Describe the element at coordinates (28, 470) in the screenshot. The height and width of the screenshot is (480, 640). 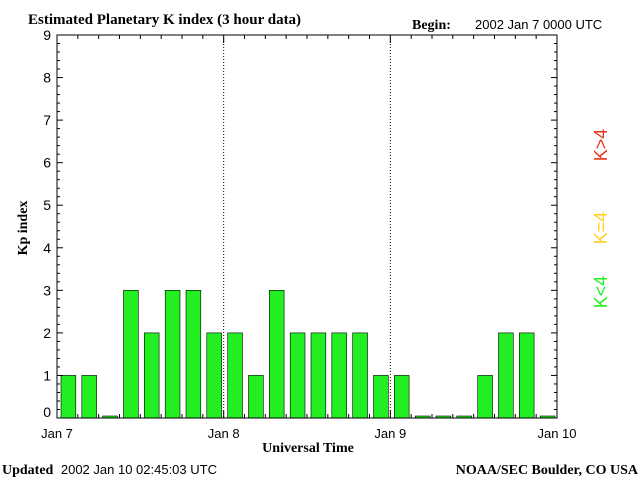
I see `updated-label: Updated` at that location.